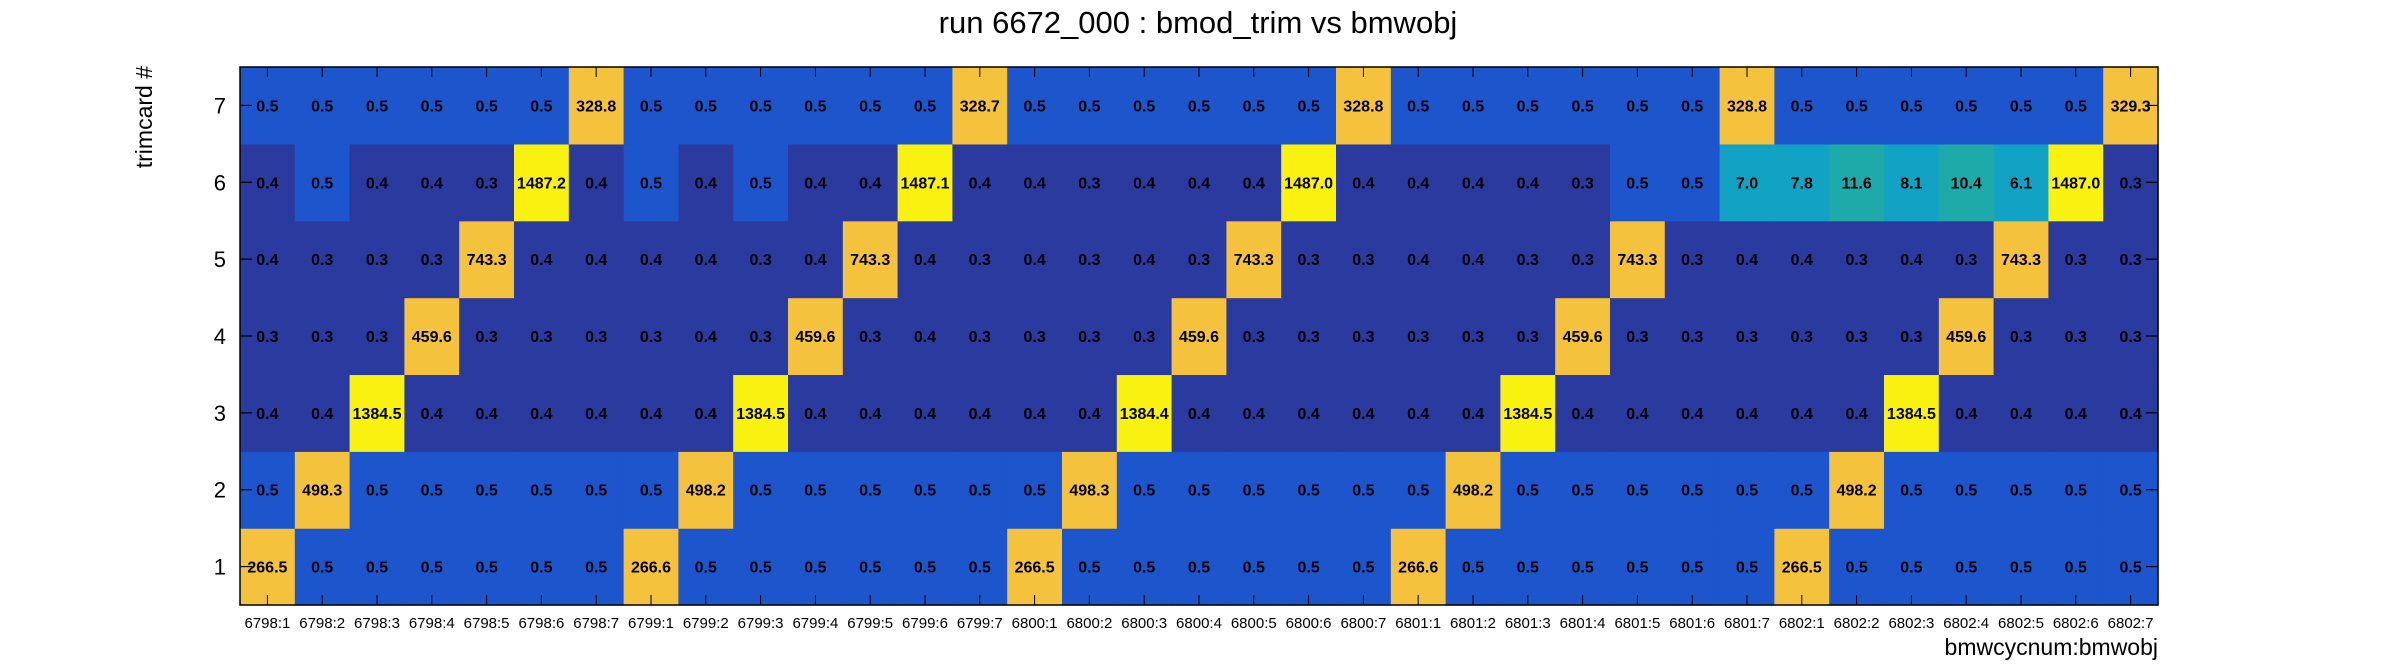  Describe the element at coordinates (2075, 183) in the screenshot. I see `cell-value-label: 1487.0` at that location.